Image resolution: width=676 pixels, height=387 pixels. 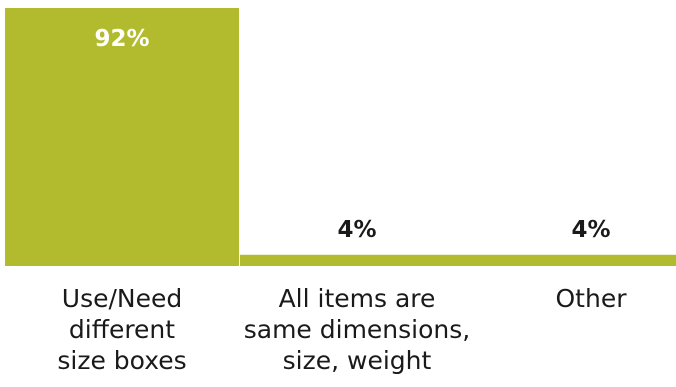 What do you see at coordinates (357, 329) in the screenshot?
I see `category-label-1-line-1: same dimensions,` at bounding box center [357, 329].